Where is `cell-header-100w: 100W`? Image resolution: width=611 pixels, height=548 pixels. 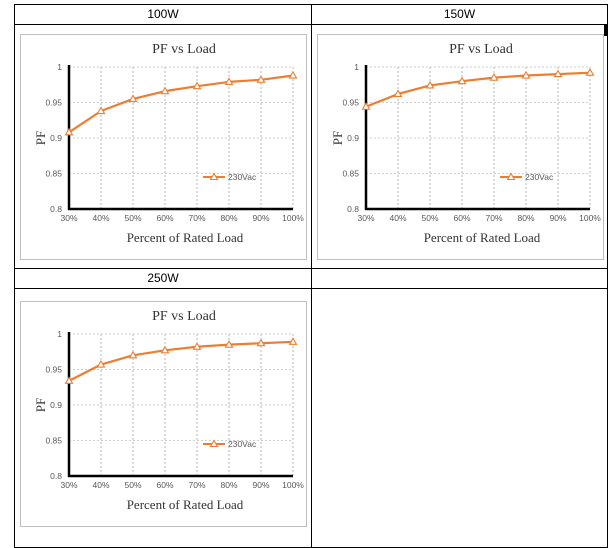 cell-header-100w: 100W is located at coordinates (163, 14).